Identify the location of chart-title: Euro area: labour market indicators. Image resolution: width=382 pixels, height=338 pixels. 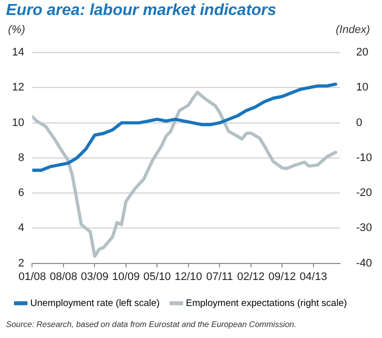
(141, 11).